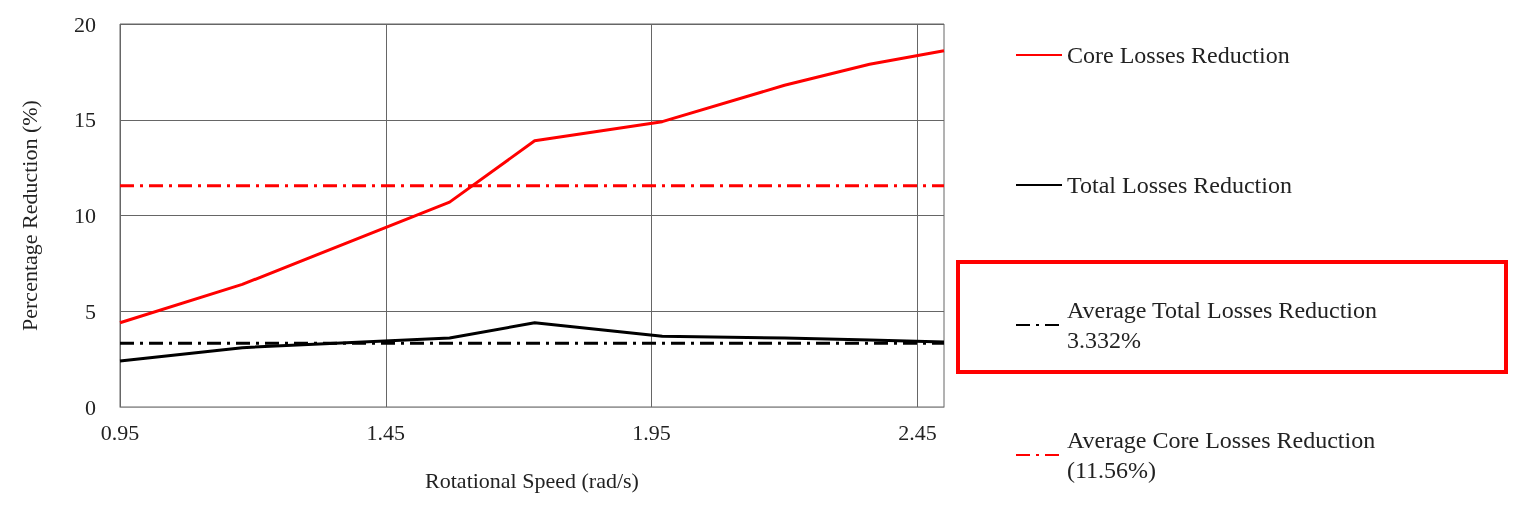 The width and height of the screenshot is (1518, 513). Describe the element at coordinates (1222, 325) in the screenshot. I see `legend-label: Average Total Losses Reduction 3.332%` at that location.